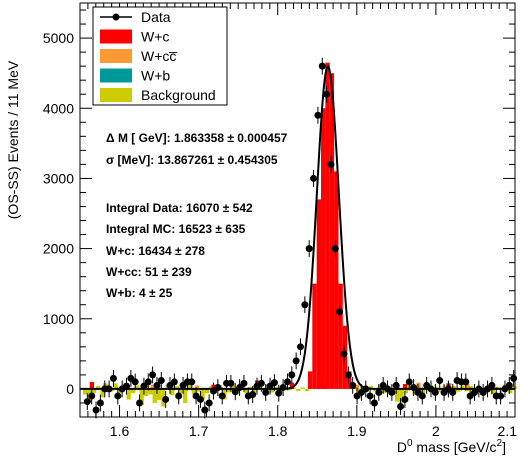 The width and height of the screenshot is (527, 458). Describe the element at coordinates (120, 431) in the screenshot. I see `x-tick-label: 1.6` at that location.